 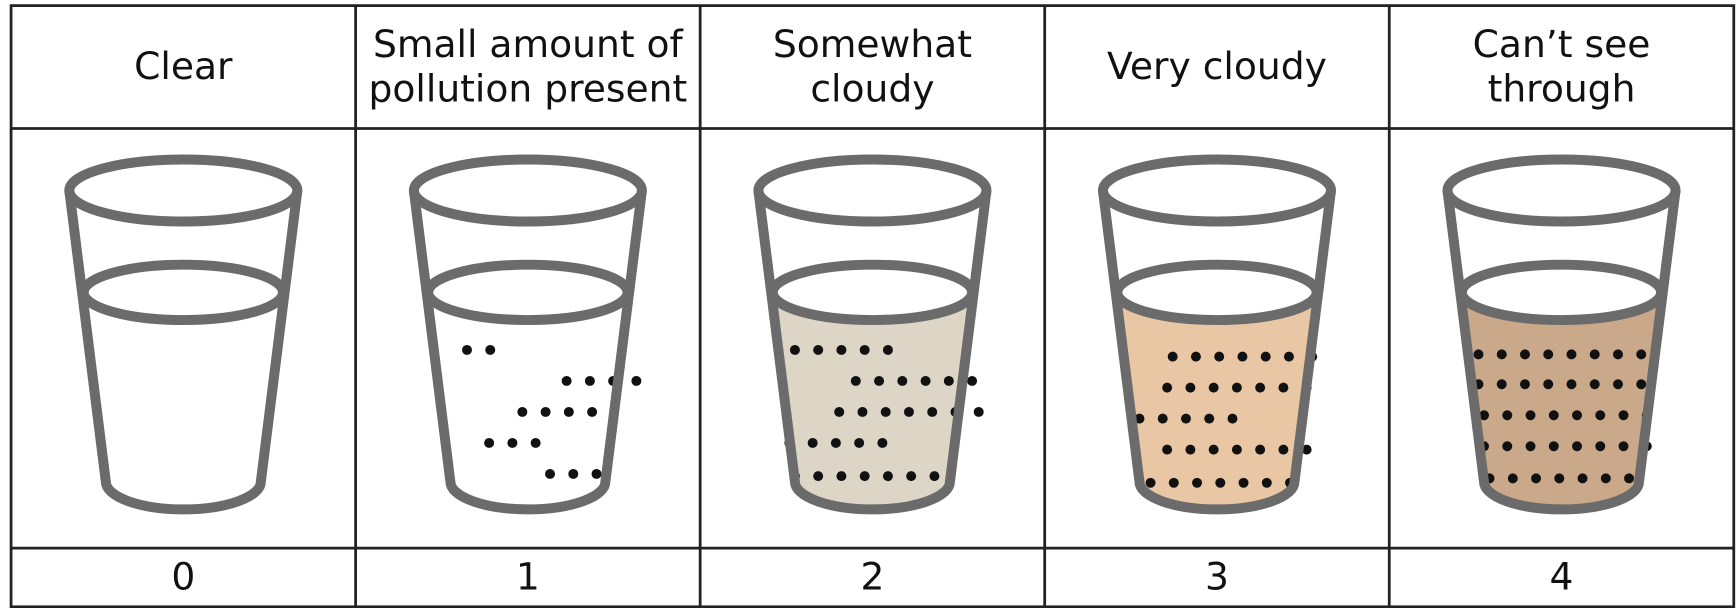 I want to click on column-label: cloudy, so click(x=872, y=88).